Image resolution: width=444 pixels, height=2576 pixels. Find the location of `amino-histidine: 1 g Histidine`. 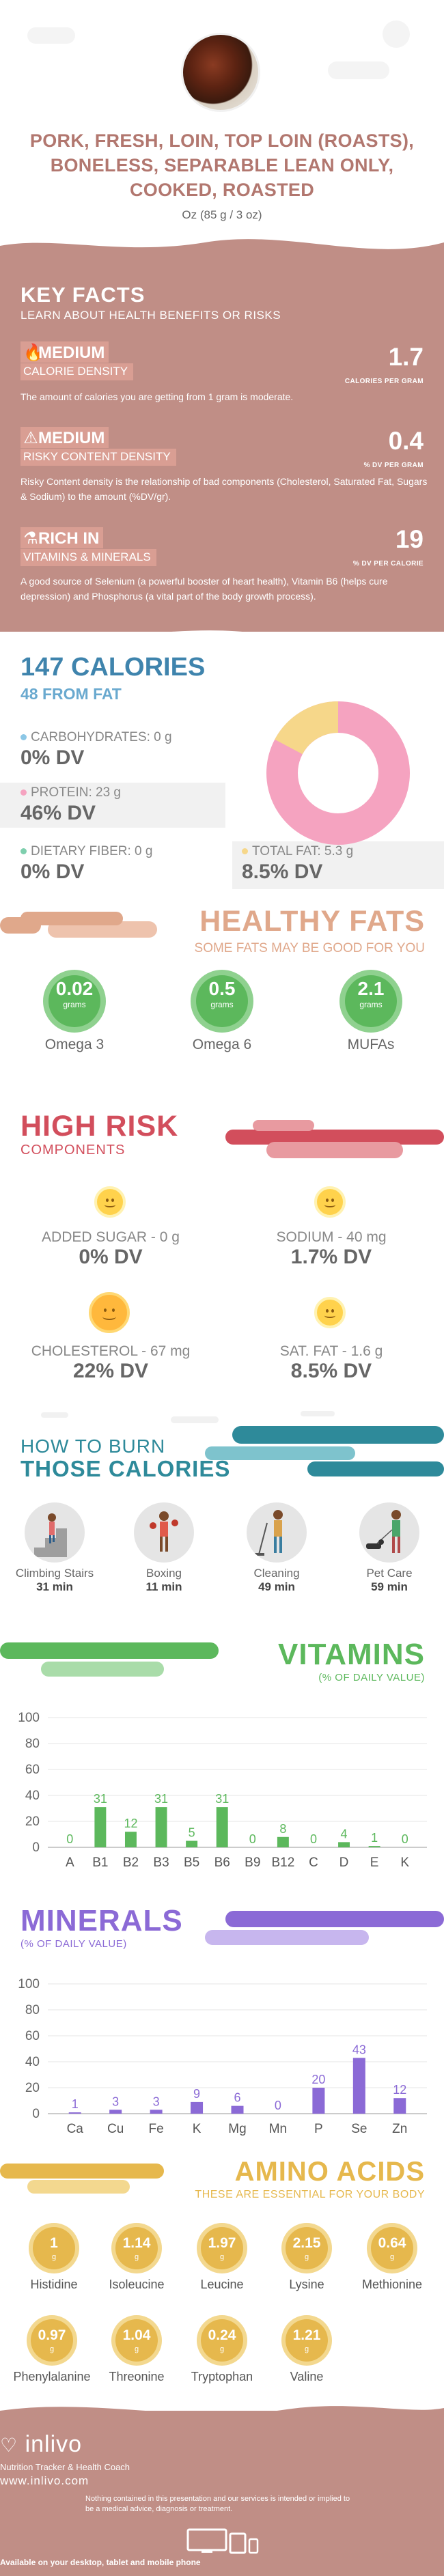

amino-histidine: 1 g Histidine is located at coordinates (54, 2257).